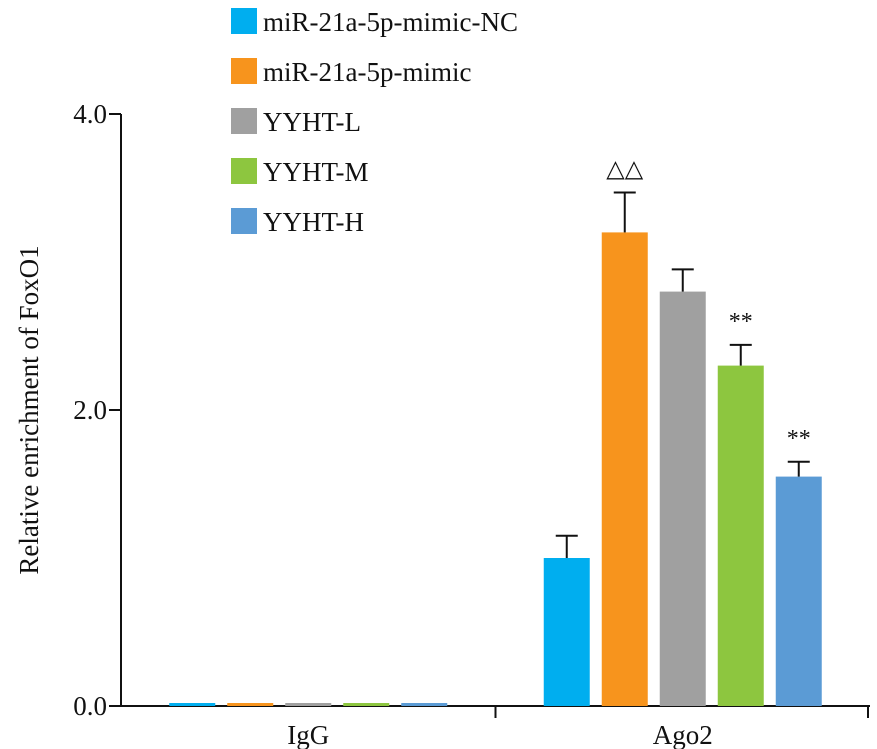  I want to click on error-bars, so click(682, 374).